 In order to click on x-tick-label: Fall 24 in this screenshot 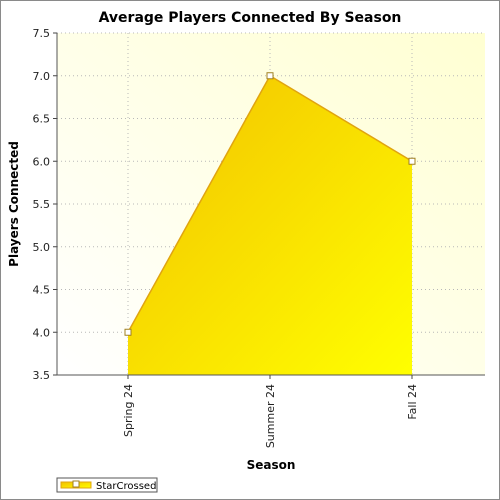, I will do `click(412, 402)`.